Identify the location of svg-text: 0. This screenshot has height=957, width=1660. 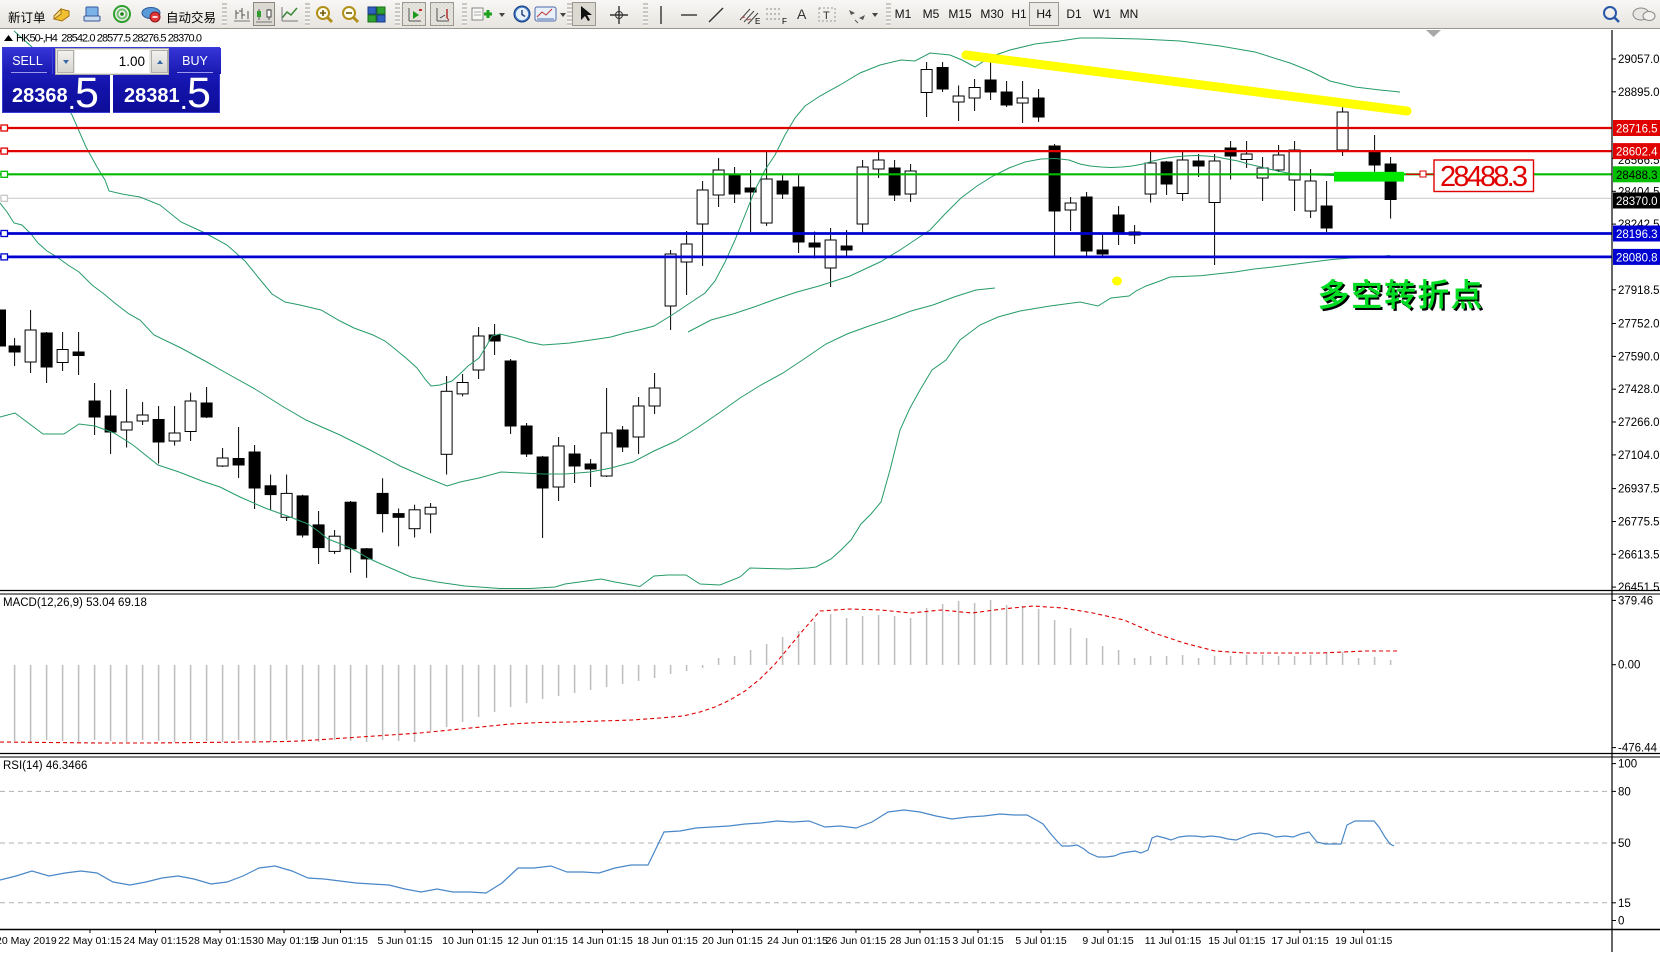
(1621, 922).